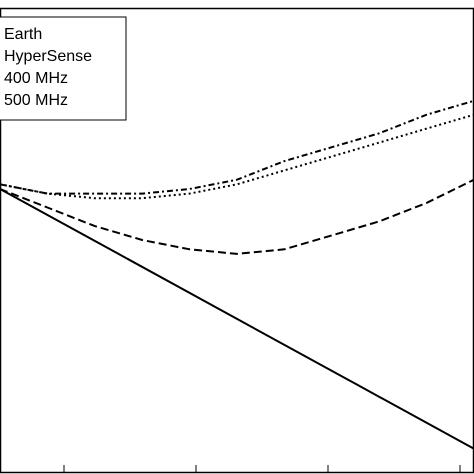 The image size is (474, 474). Describe the element at coordinates (36, 78) in the screenshot. I see `legend-label-400mhz: 400 MHz` at that location.